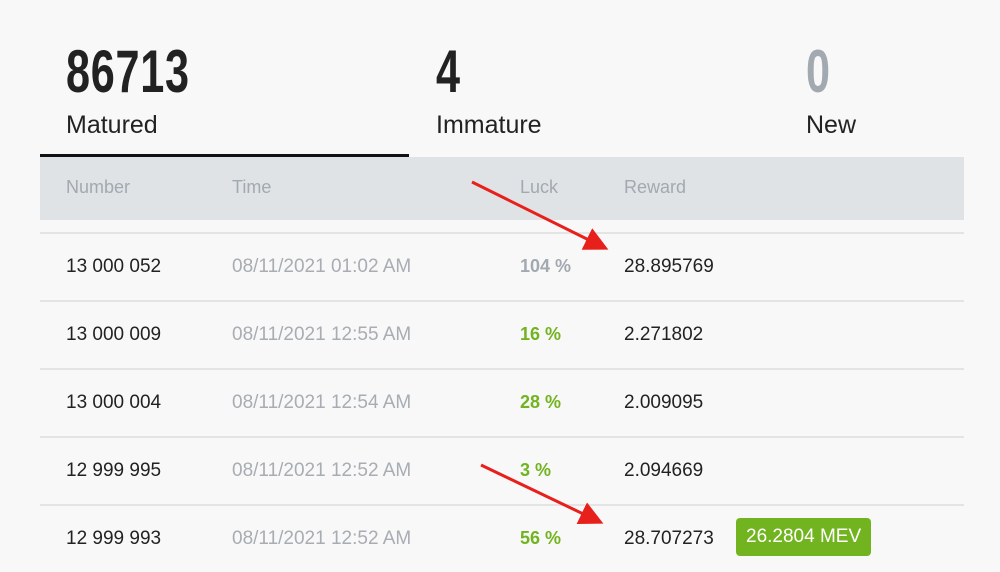  I want to click on block-luck: 104 %, so click(546, 266).